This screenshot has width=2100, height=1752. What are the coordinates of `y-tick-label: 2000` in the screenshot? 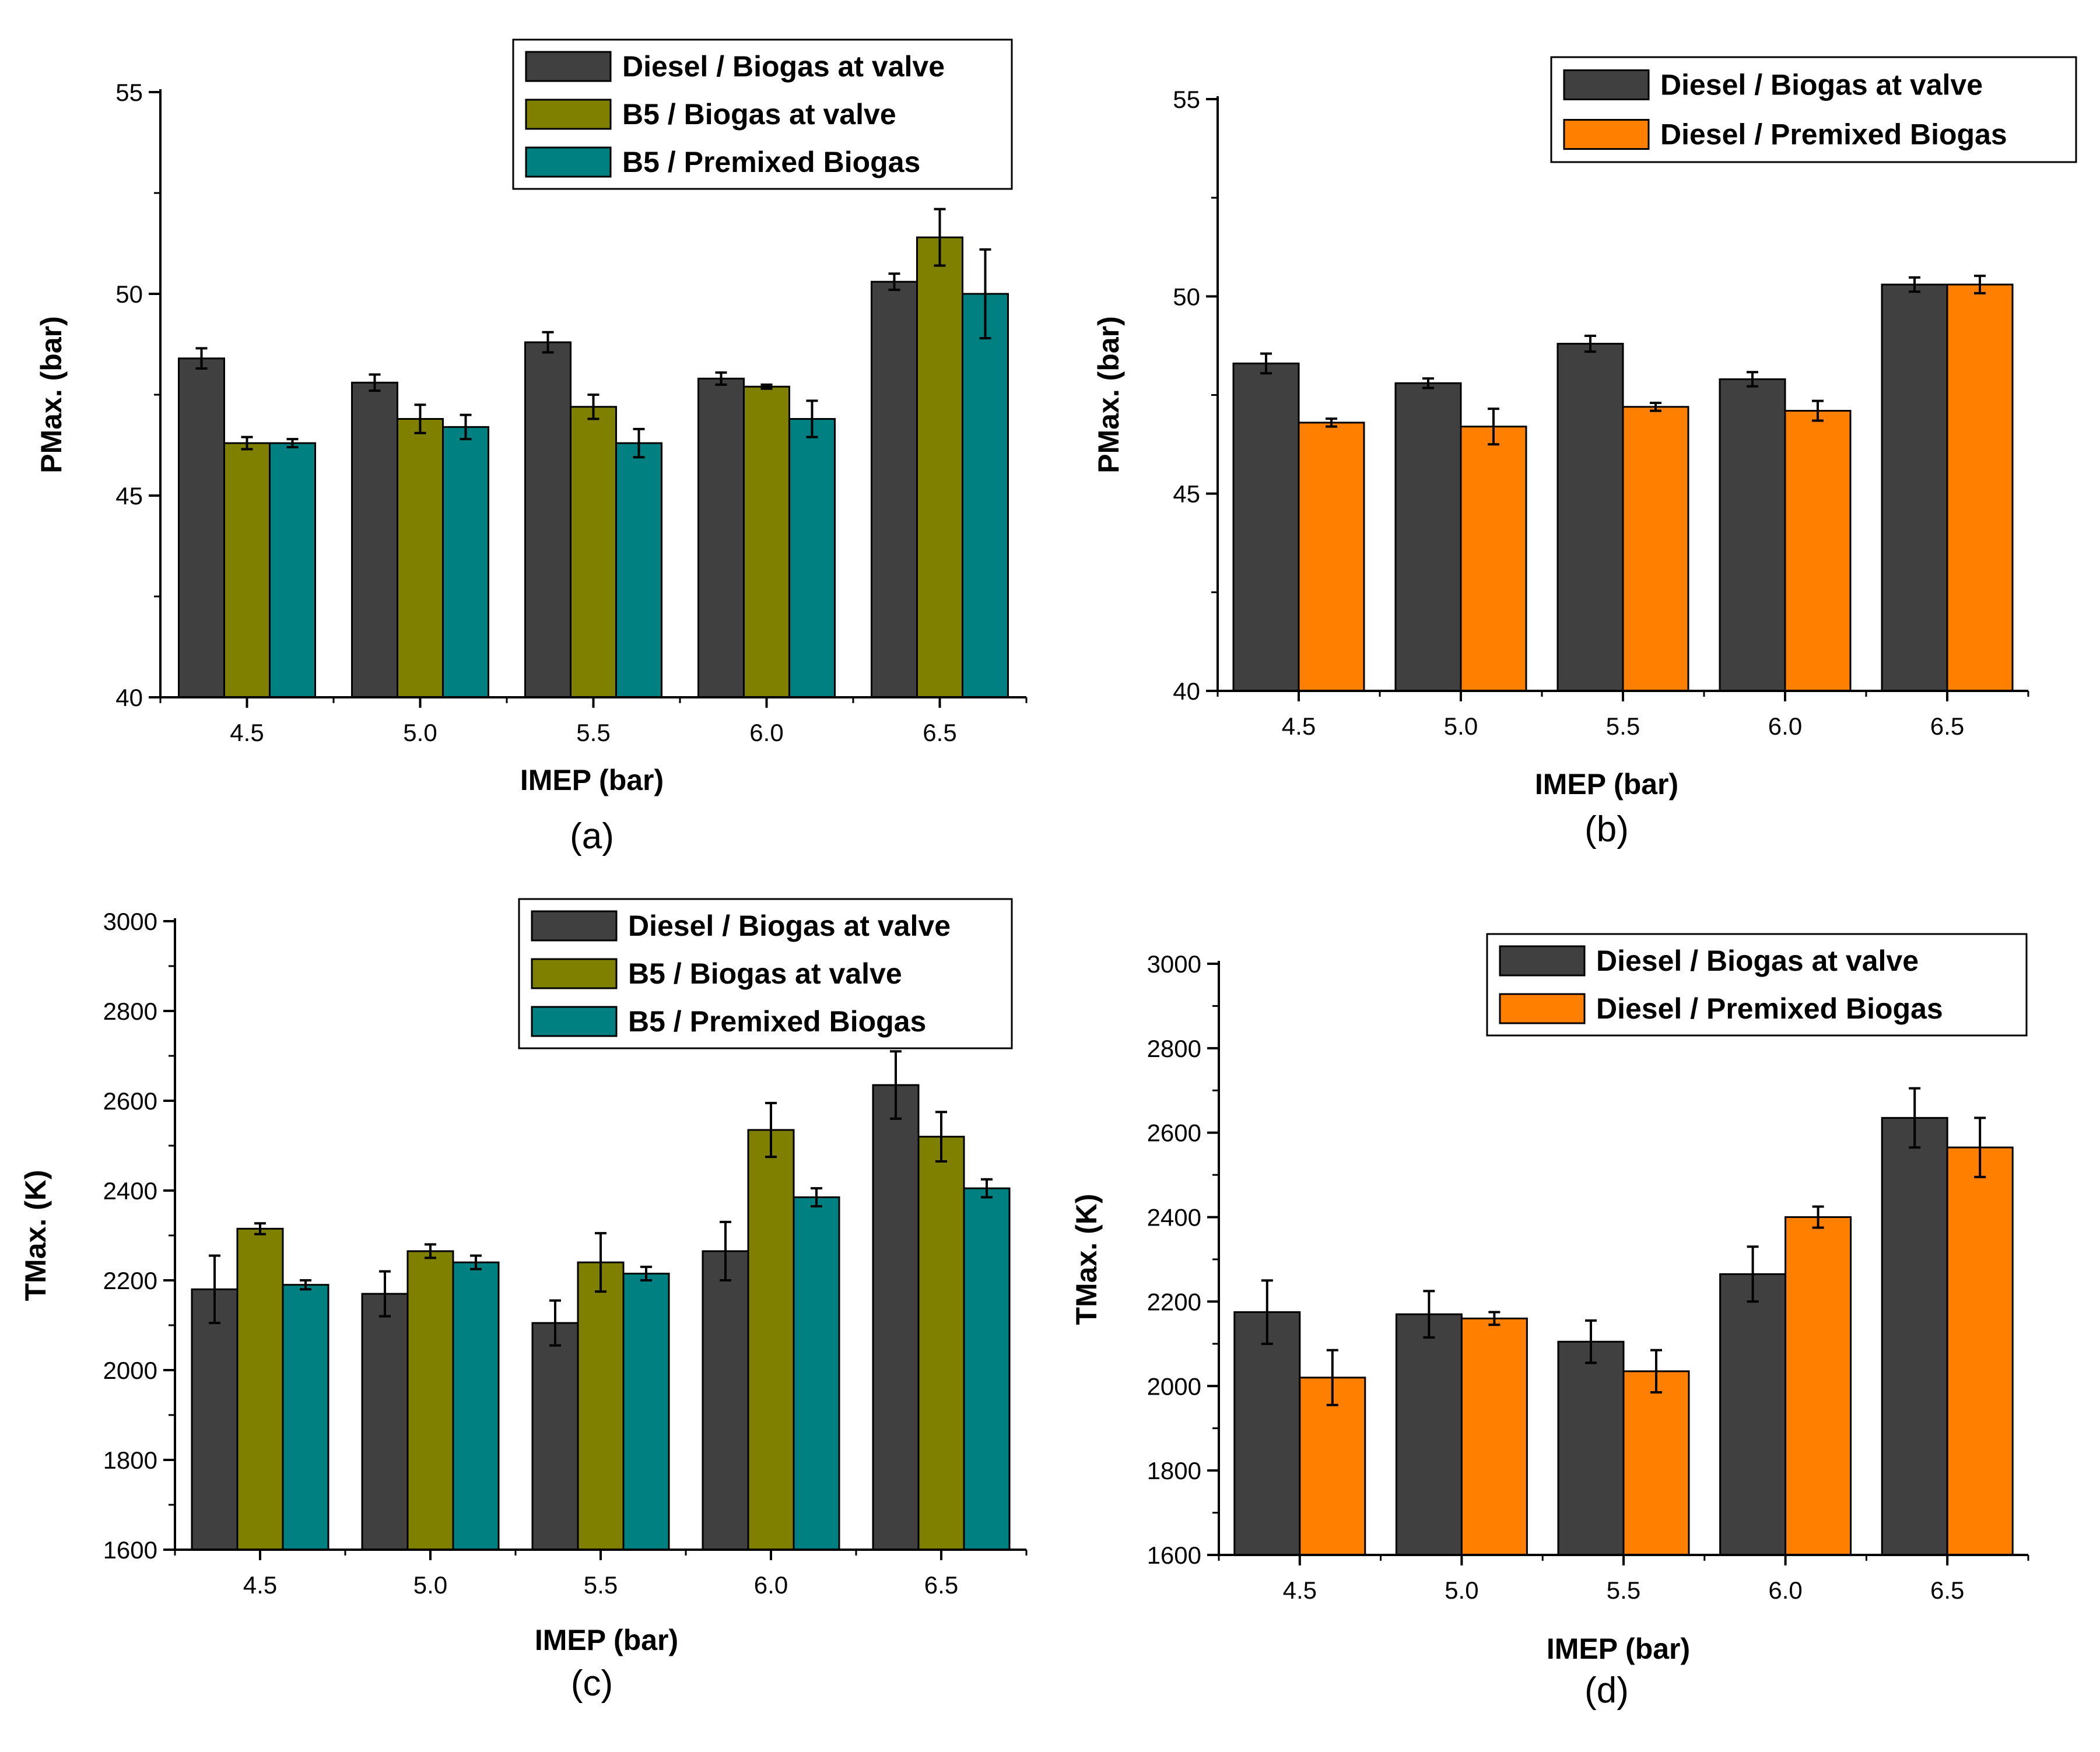 It's located at (1174, 1386).